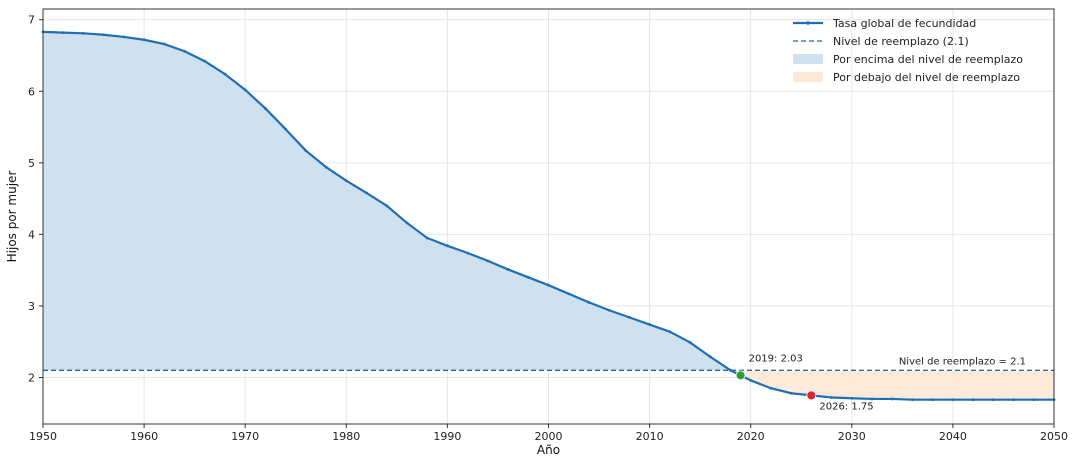 The height and width of the screenshot is (457, 1072). What do you see at coordinates (31, 306) in the screenshot?
I see `y-tick-label: 3` at bounding box center [31, 306].